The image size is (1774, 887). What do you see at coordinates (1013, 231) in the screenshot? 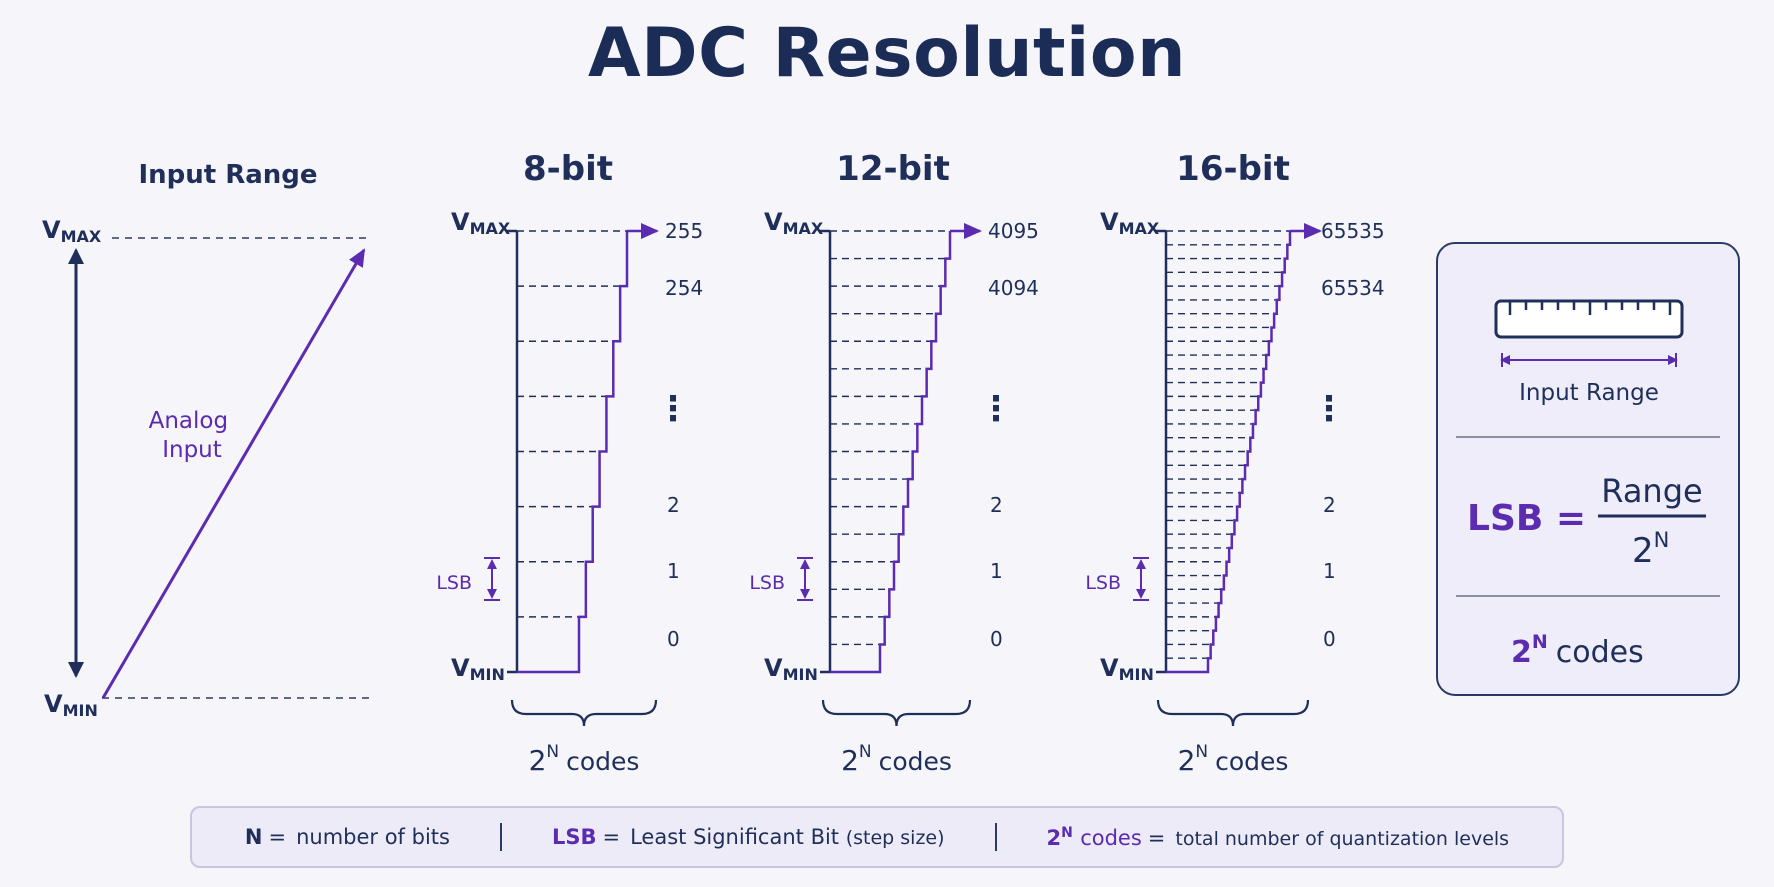
I see `code-label: 4095` at bounding box center [1013, 231].